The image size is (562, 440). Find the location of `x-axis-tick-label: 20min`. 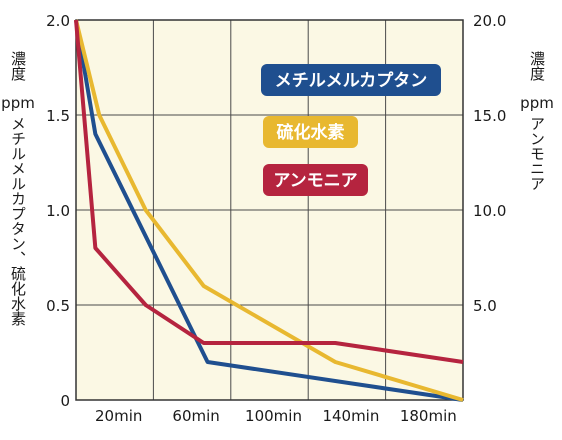

x-axis-tick-label: 20min is located at coordinates (118, 416).